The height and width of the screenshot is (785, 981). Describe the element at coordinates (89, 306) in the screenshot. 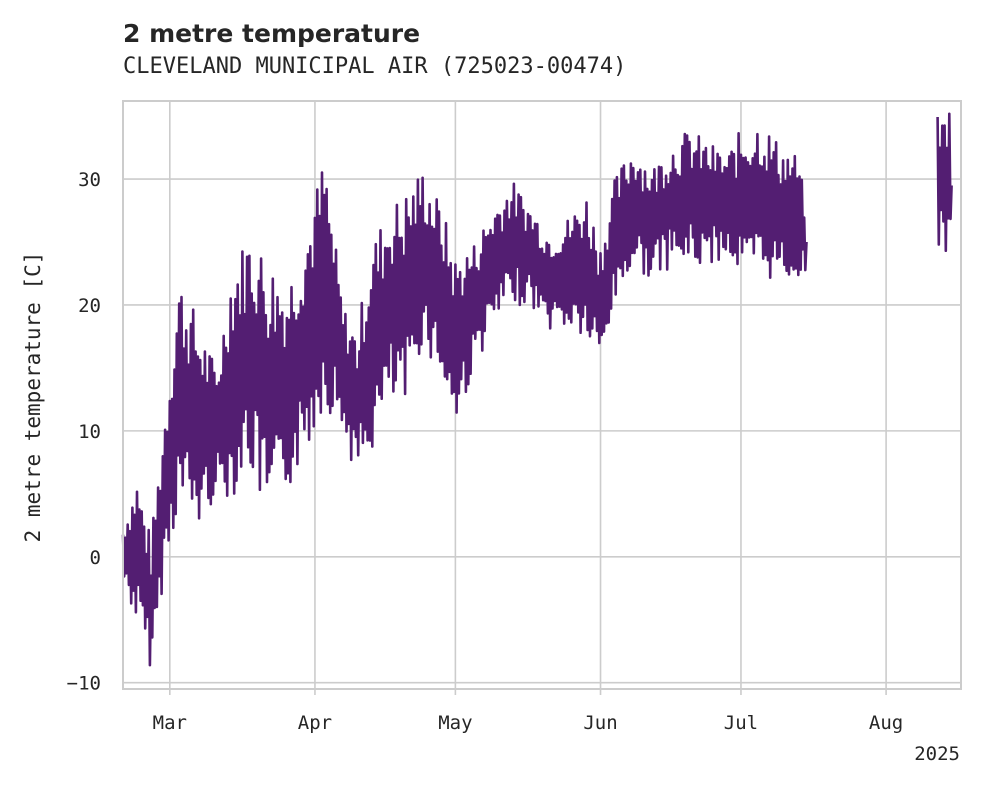

I see `y-tick-label: 20` at that location.